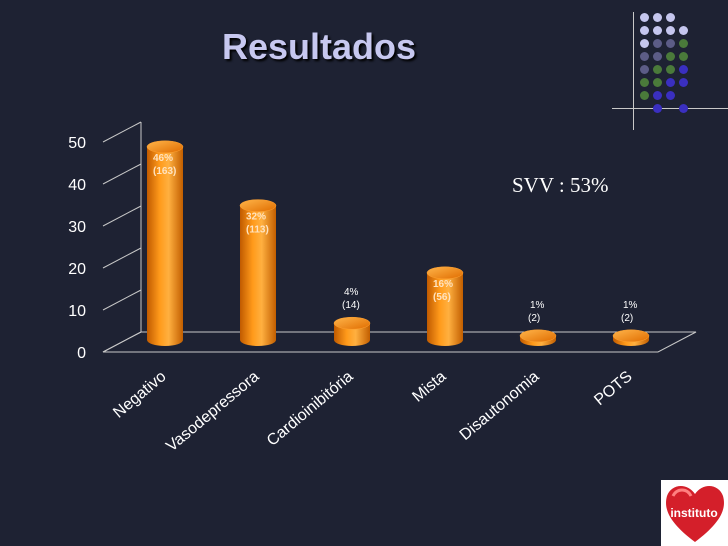 The height and width of the screenshot is (546, 728). What do you see at coordinates (613, 388) in the screenshot?
I see `x-tick-label: POTS` at bounding box center [613, 388].